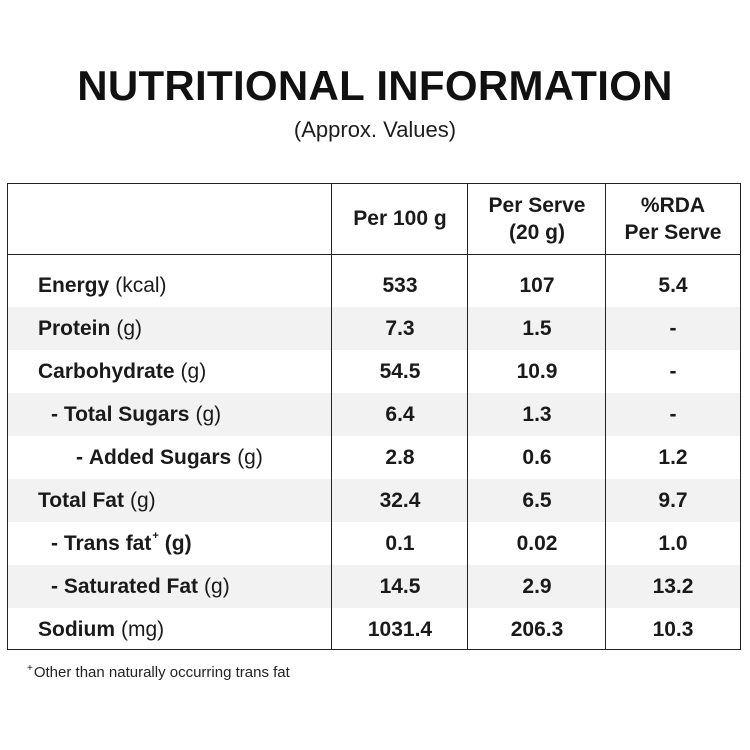  What do you see at coordinates (400, 285) in the screenshot?
I see `value-per-100g: 533` at bounding box center [400, 285].